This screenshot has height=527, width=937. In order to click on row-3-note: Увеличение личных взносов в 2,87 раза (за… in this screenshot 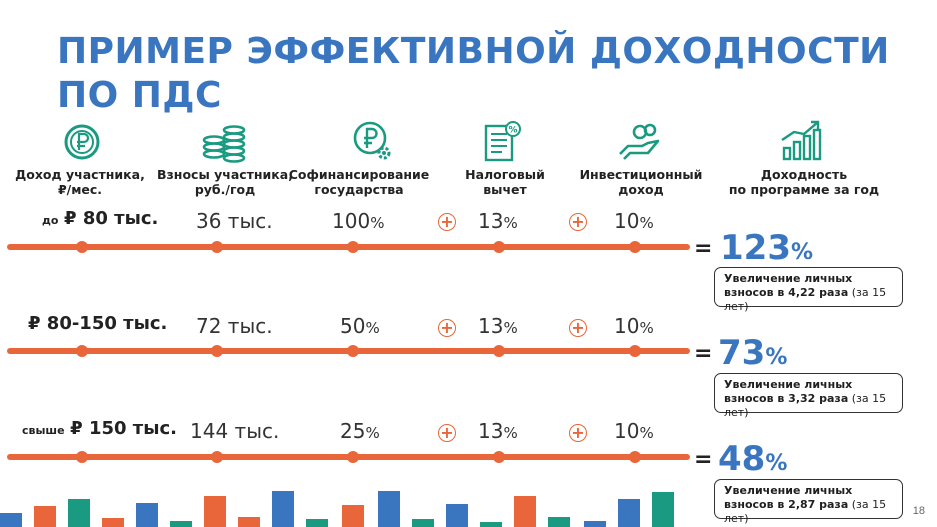, I will do `click(808, 502)`.